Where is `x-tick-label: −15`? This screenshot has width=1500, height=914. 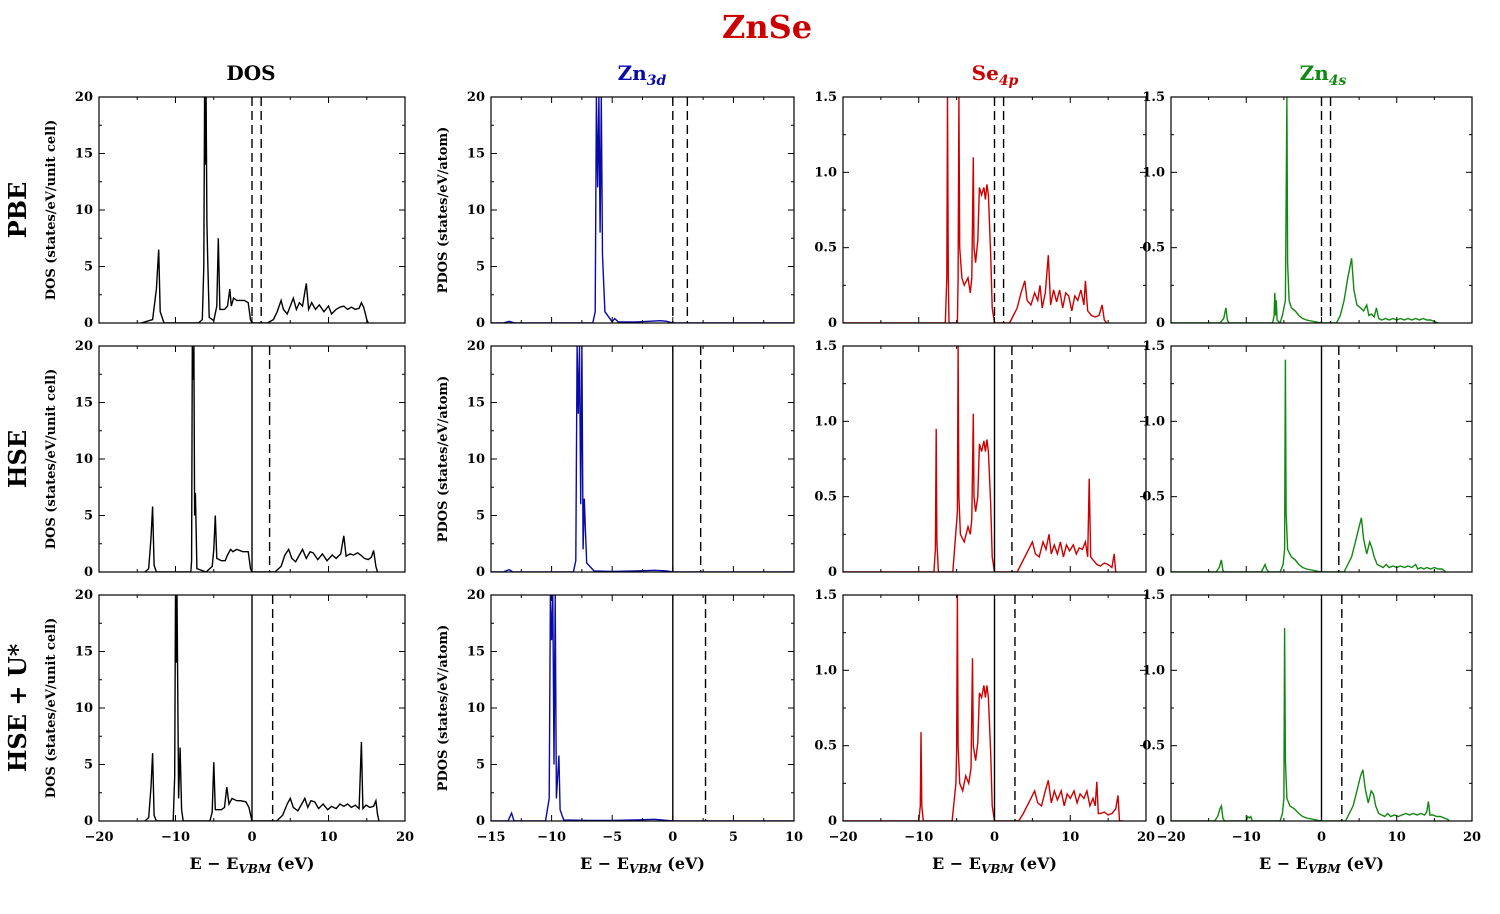
x-tick-label: −15 is located at coordinates (491, 837).